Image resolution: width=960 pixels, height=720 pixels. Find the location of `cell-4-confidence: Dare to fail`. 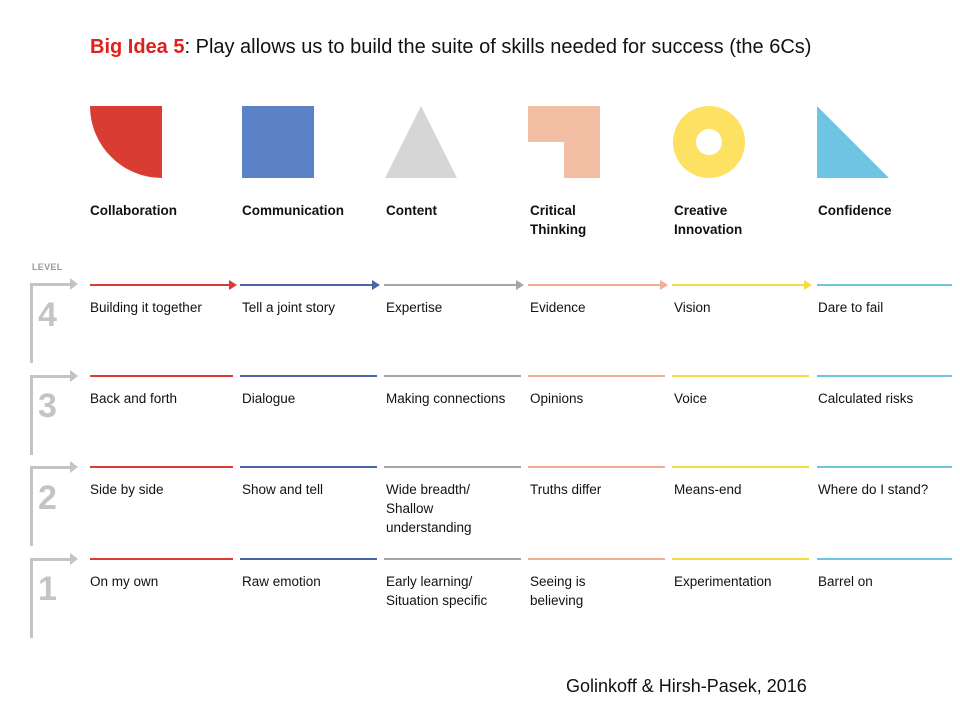

cell-4-confidence: Dare to fail is located at coordinates (851, 307).